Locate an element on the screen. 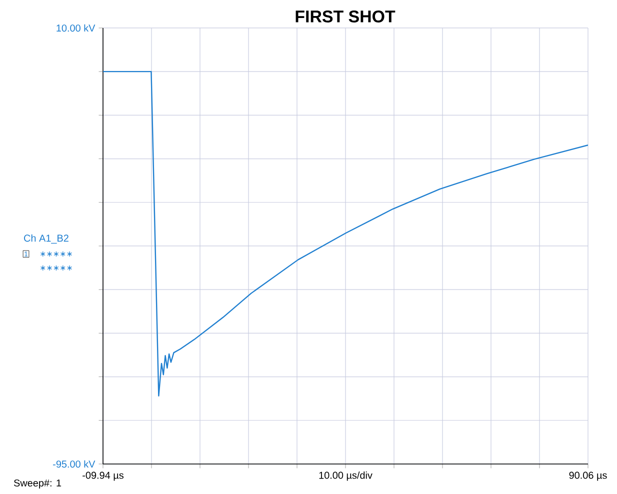 The height and width of the screenshot is (494, 617). chart-title: FIRST SHOT is located at coordinates (346, 16).